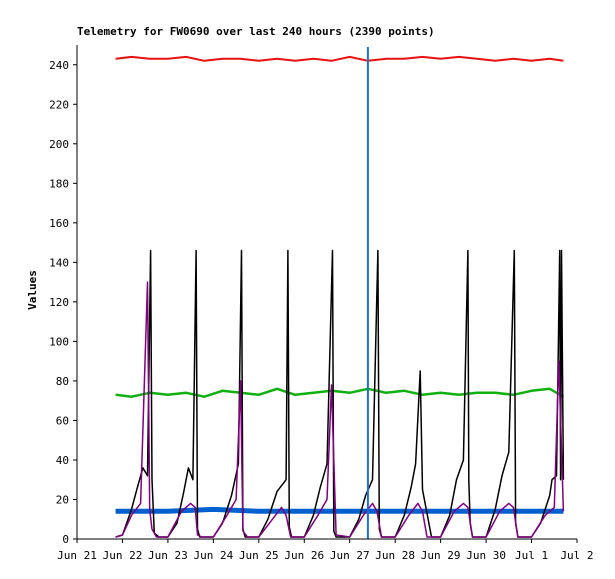 The height and width of the screenshot is (579, 615). I want to click on y-axis-label: Values, so click(32, 290).